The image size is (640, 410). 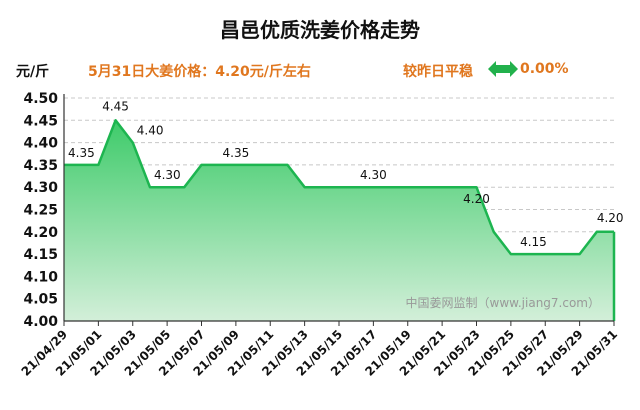 What do you see at coordinates (40, 277) in the screenshot?
I see `y-tick-label: 4.10` at bounding box center [40, 277].